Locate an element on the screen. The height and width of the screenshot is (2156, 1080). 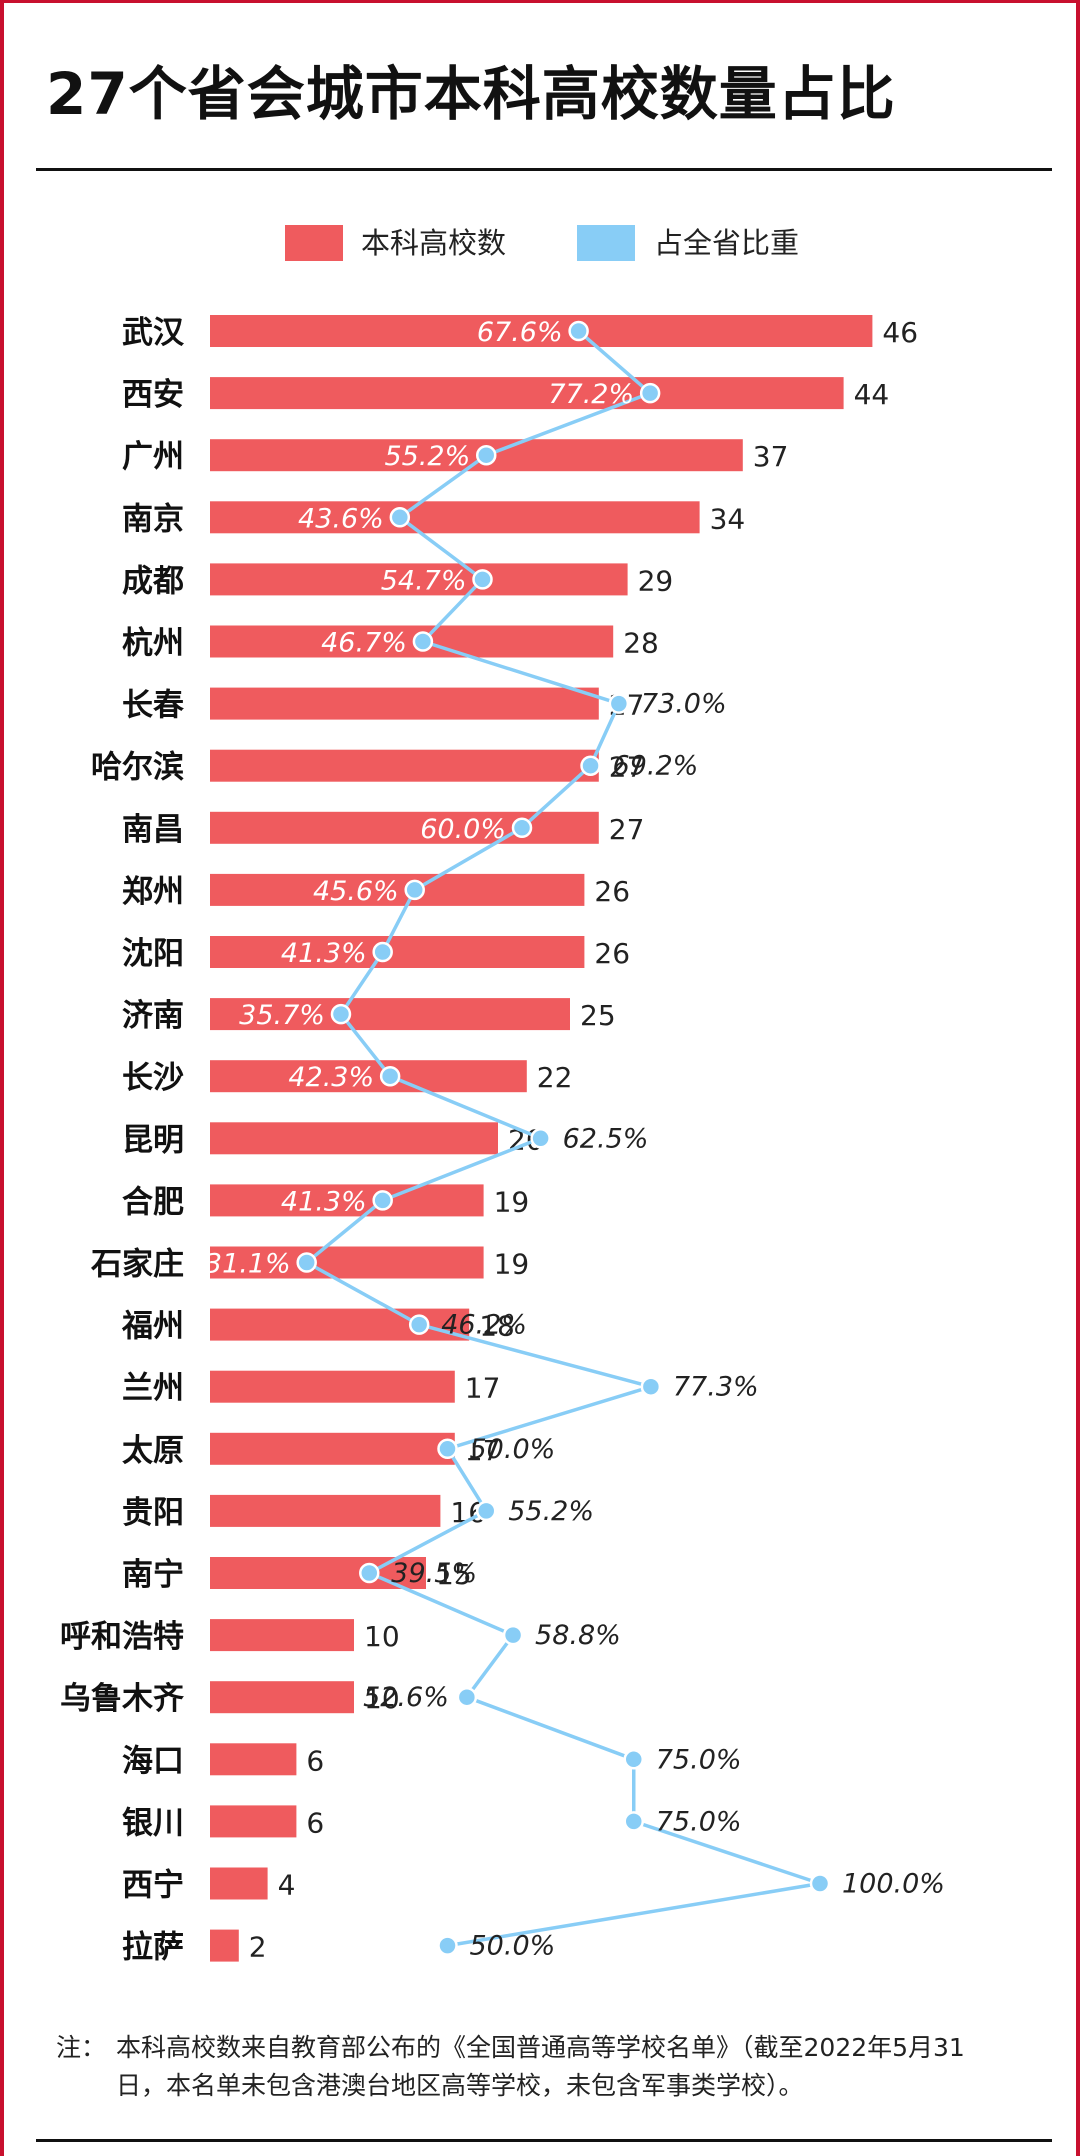
bar-value-label: 6 is located at coordinates (315, 1760).